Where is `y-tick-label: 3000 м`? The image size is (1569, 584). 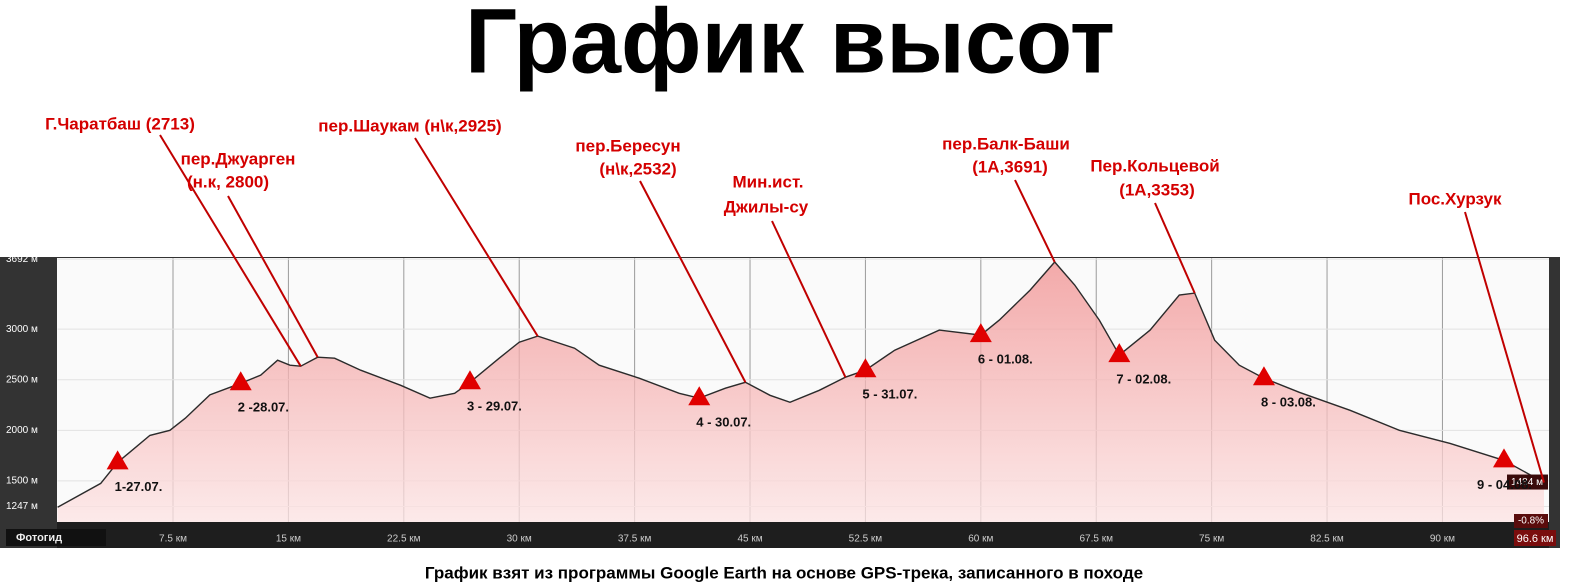 y-tick-label: 3000 м is located at coordinates (22, 329).